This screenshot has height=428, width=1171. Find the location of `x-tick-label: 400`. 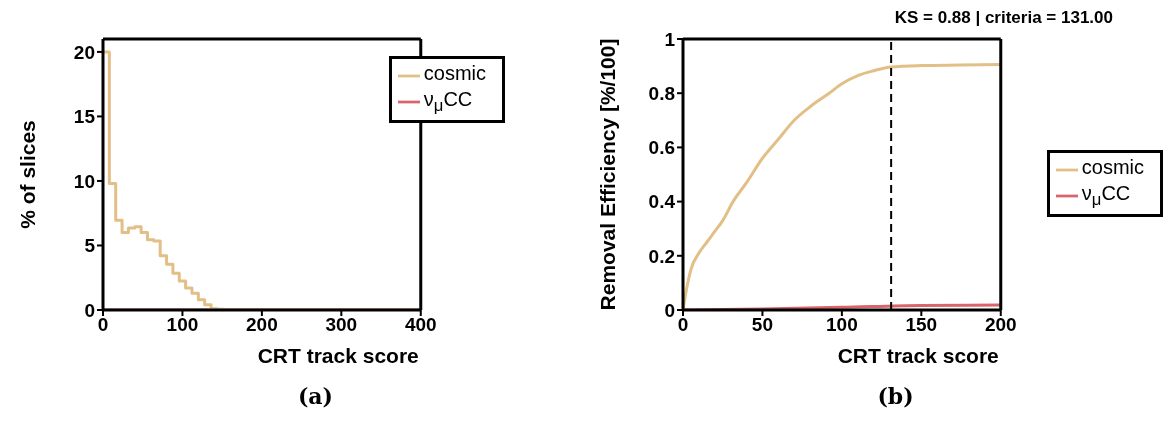

x-tick-label: 400 is located at coordinates (420, 325).